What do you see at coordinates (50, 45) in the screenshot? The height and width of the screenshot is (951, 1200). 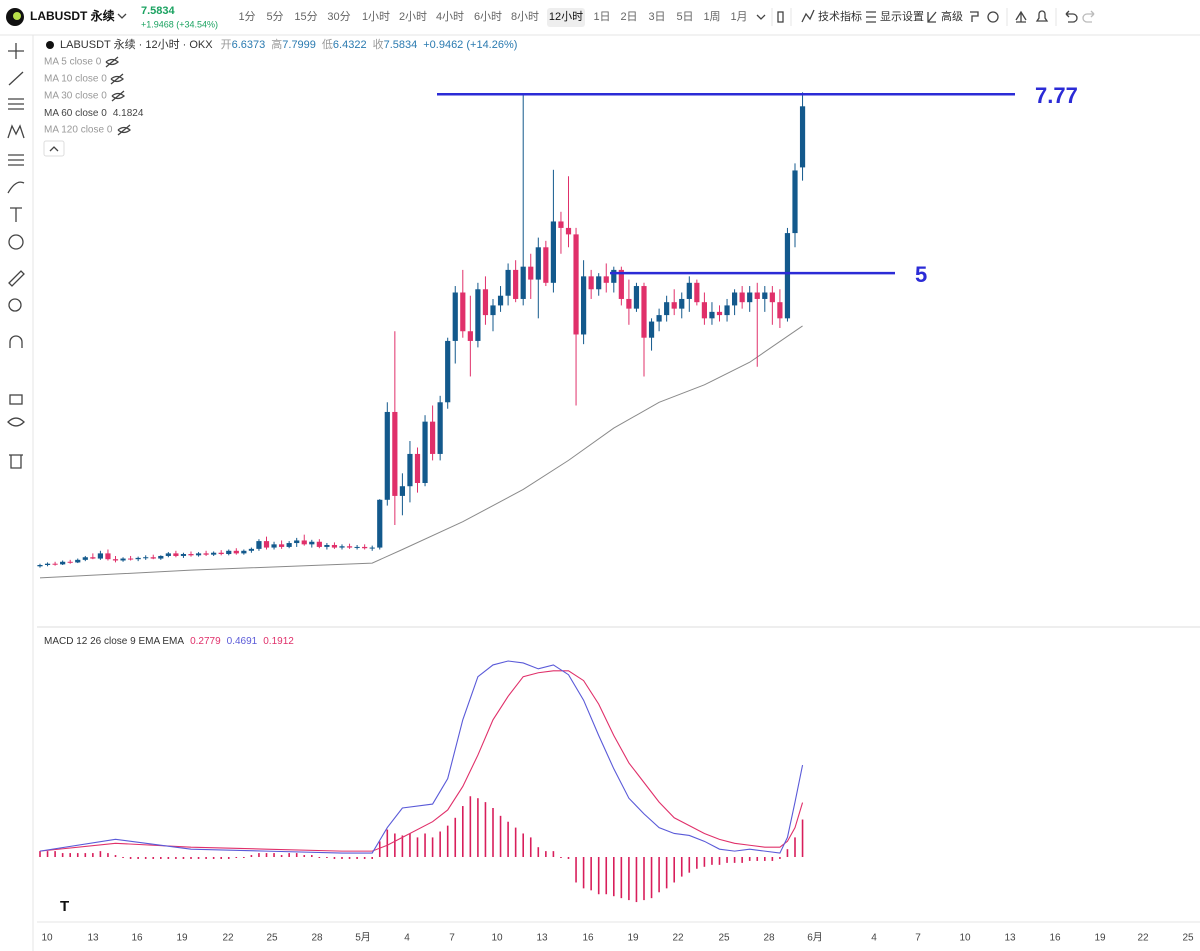 I see `legend-icon` at bounding box center [50, 45].